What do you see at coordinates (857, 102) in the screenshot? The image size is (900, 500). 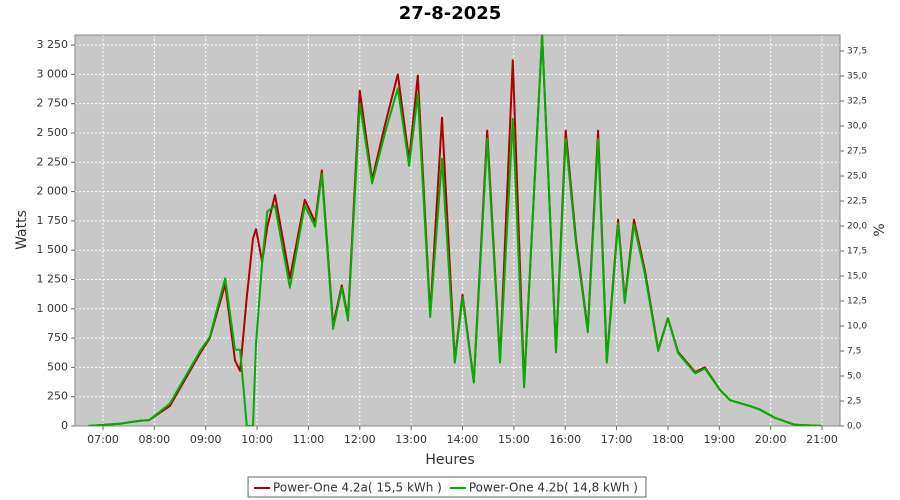 I see `y2-tick-label: 32,5` at bounding box center [857, 102].